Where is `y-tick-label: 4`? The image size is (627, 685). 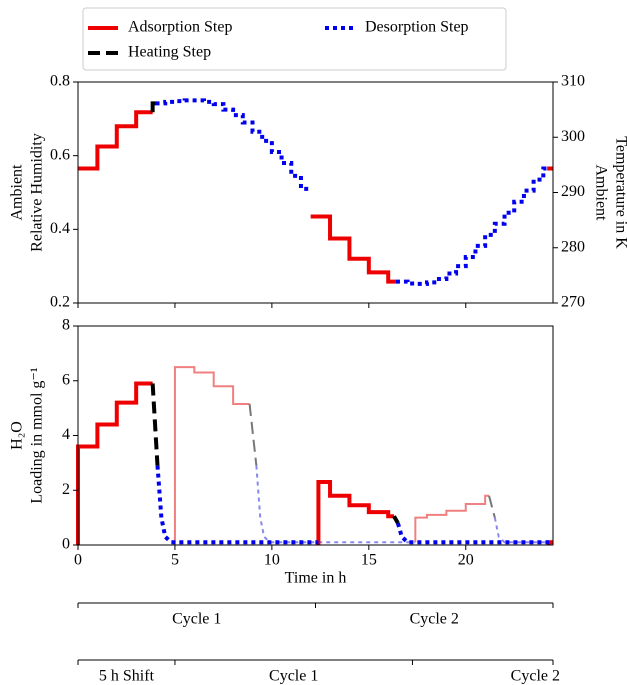 y-tick-label: 4 is located at coordinates (66, 434).